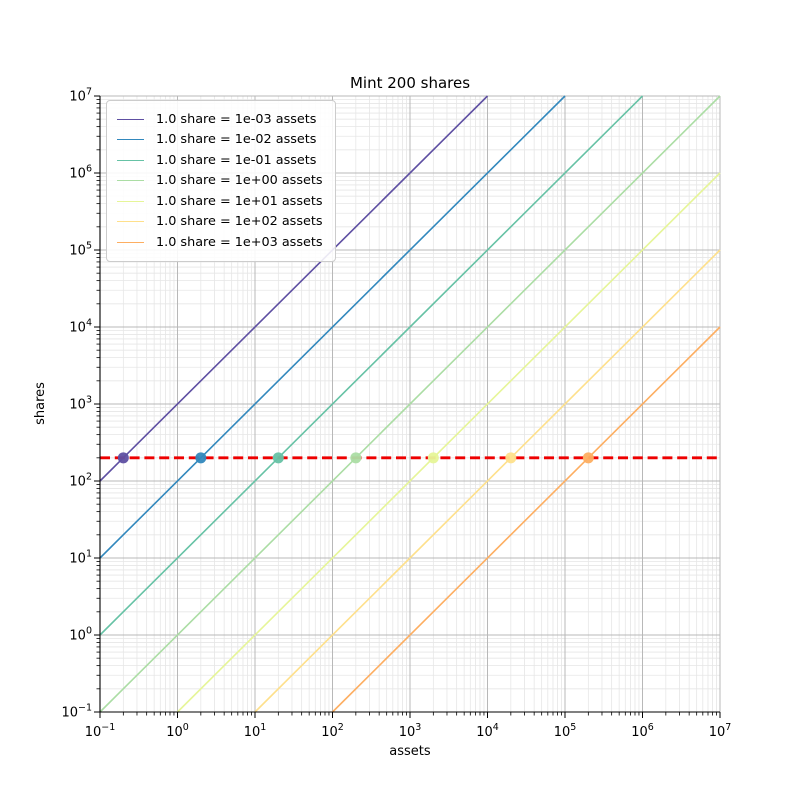  Describe the element at coordinates (80, 635) in the screenshot. I see `y-tick-label: 10⁰` at that location.